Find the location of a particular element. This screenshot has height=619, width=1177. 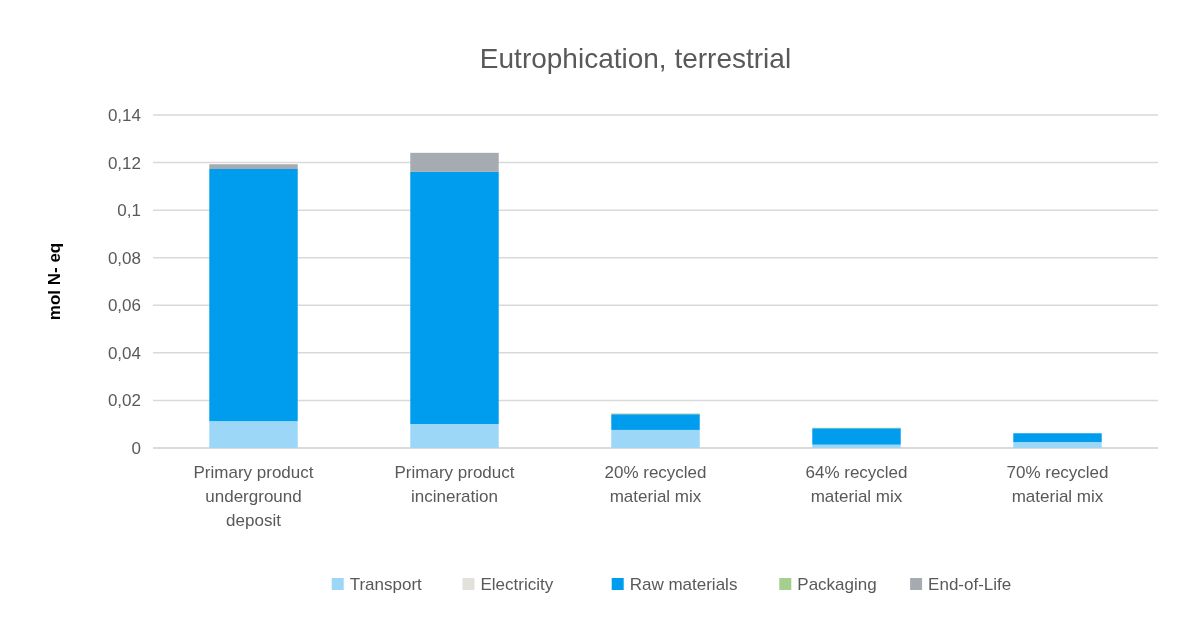

y-tick-label: 0,14 is located at coordinates (124, 115).